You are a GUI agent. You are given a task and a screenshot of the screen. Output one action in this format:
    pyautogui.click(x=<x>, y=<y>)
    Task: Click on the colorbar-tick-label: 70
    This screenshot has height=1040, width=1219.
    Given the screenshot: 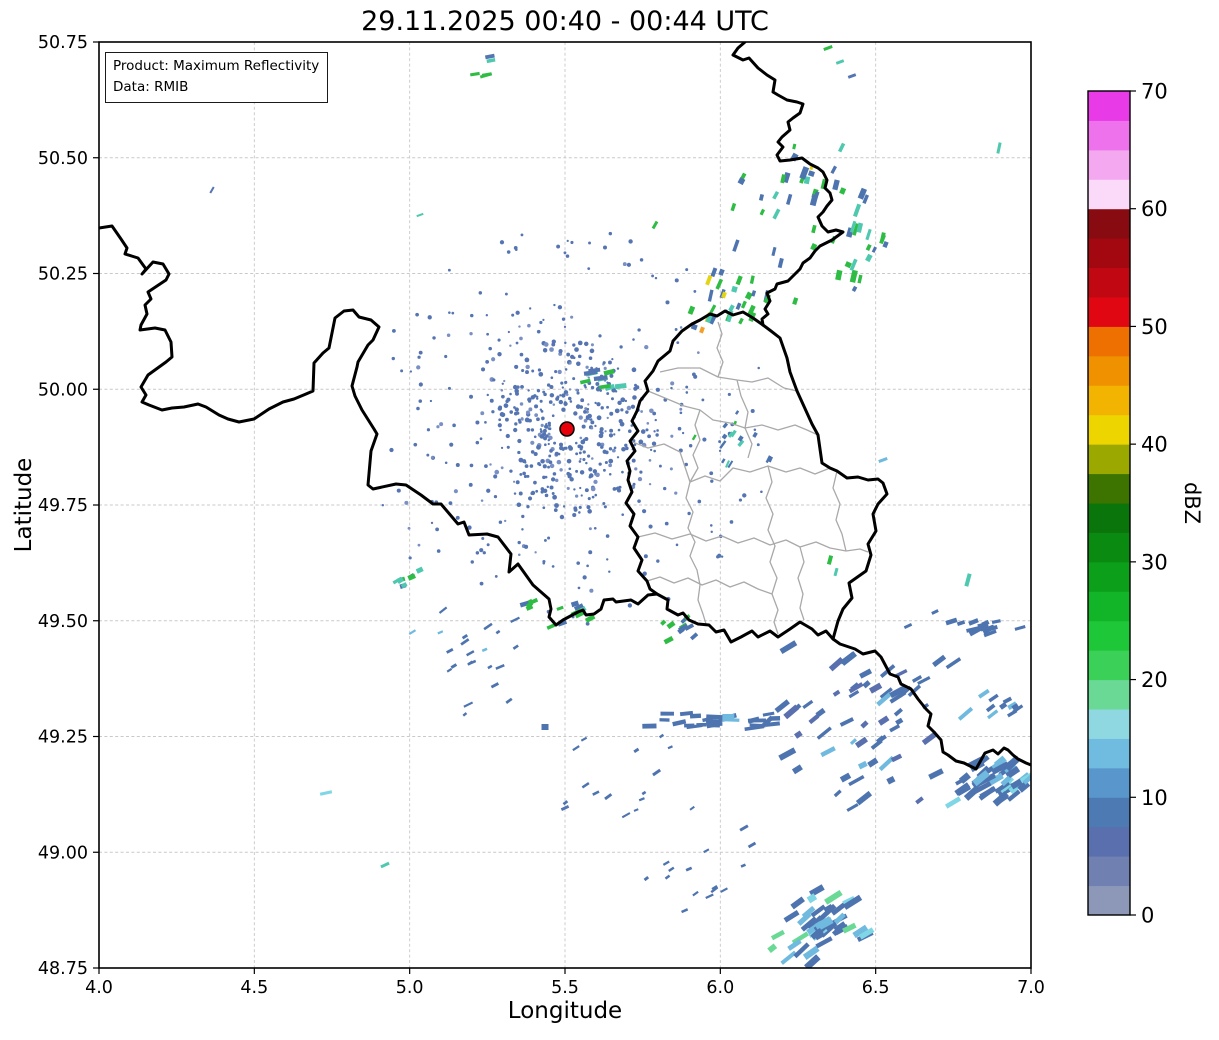 What is the action you would take?
    pyautogui.click(x=1154, y=92)
    